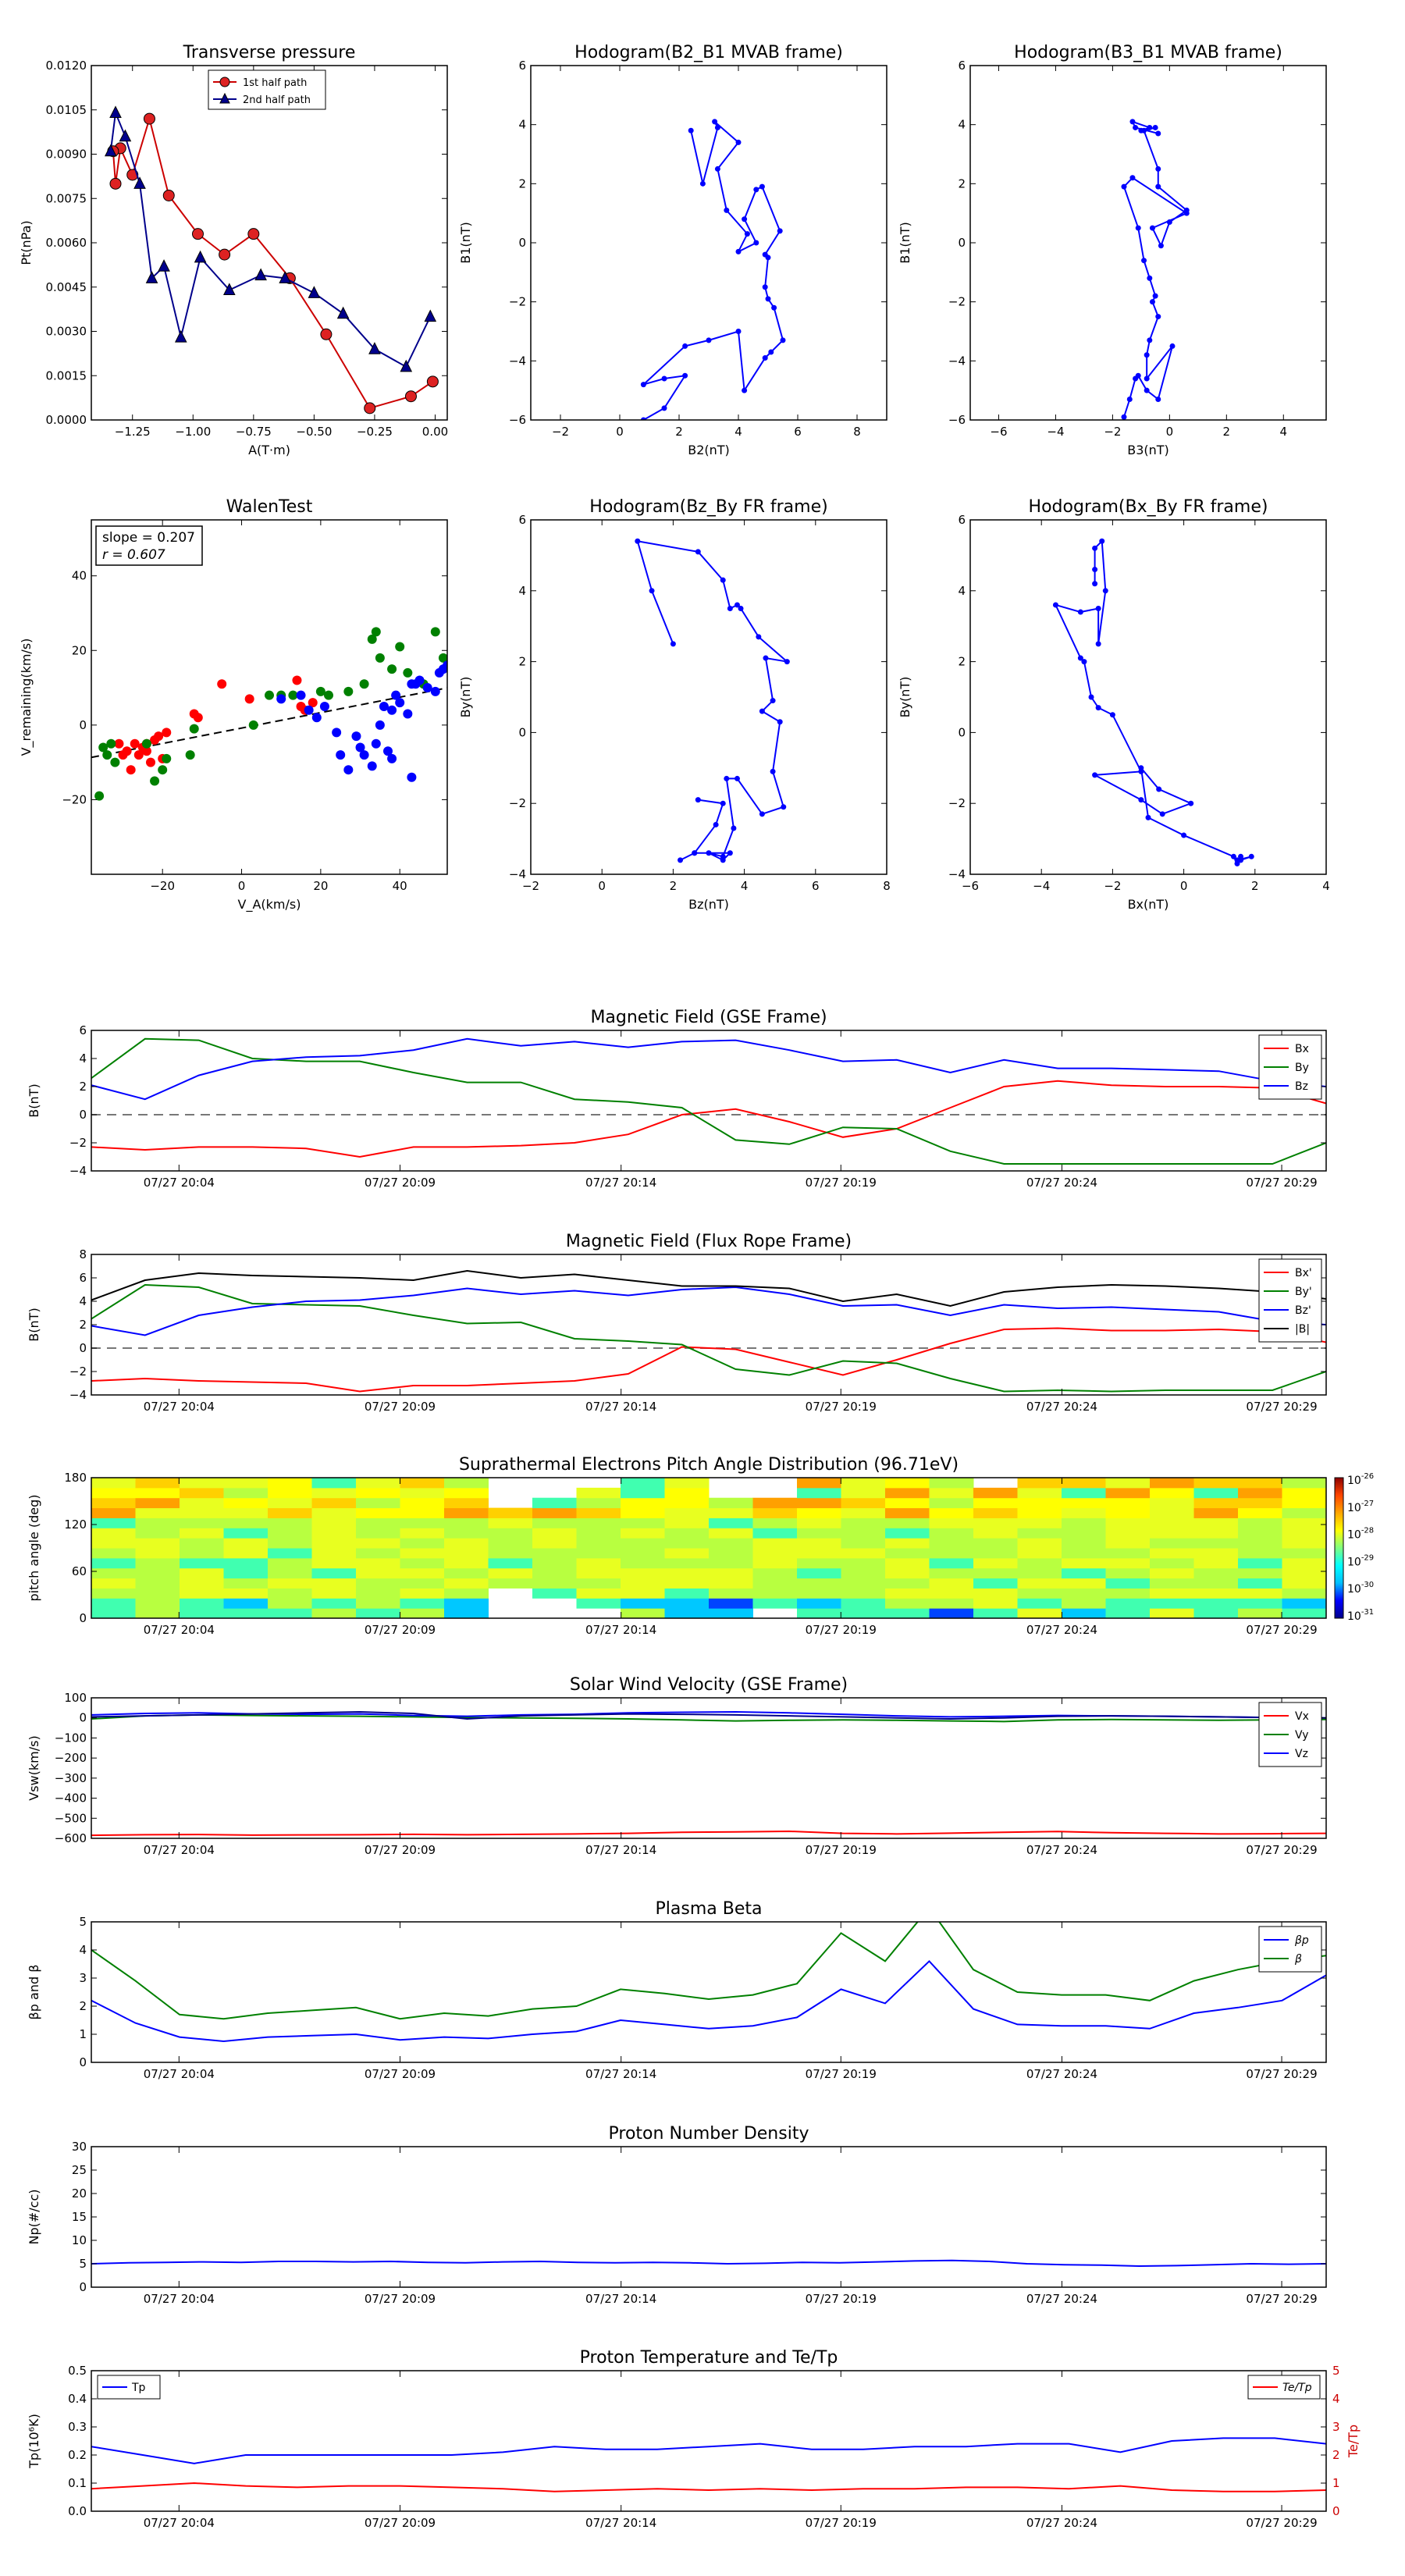 The width and height of the screenshot is (1405, 2576). Describe the element at coordinates (34, 1767) in the screenshot. I see `y-axis-label: Vsw(km/s)` at that location.